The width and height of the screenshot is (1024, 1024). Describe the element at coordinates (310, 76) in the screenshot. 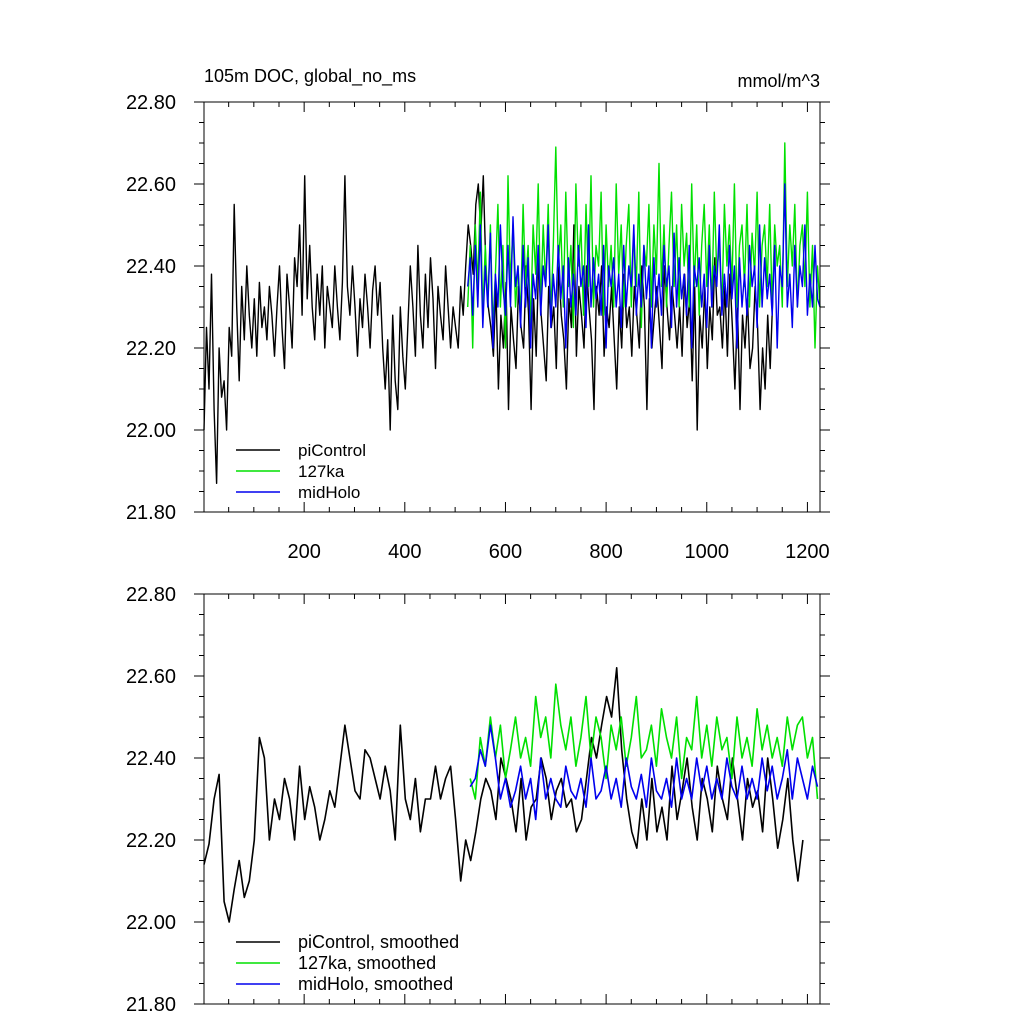

I see `chart-title: 105m DOC, global_no_ms` at that location.